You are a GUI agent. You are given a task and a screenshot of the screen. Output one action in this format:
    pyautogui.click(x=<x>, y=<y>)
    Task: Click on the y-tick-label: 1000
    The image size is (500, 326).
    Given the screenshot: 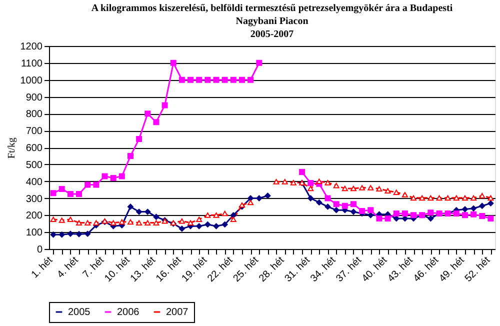 What is the action you would take?
    pyautogui.click(x=31, y=80)
    